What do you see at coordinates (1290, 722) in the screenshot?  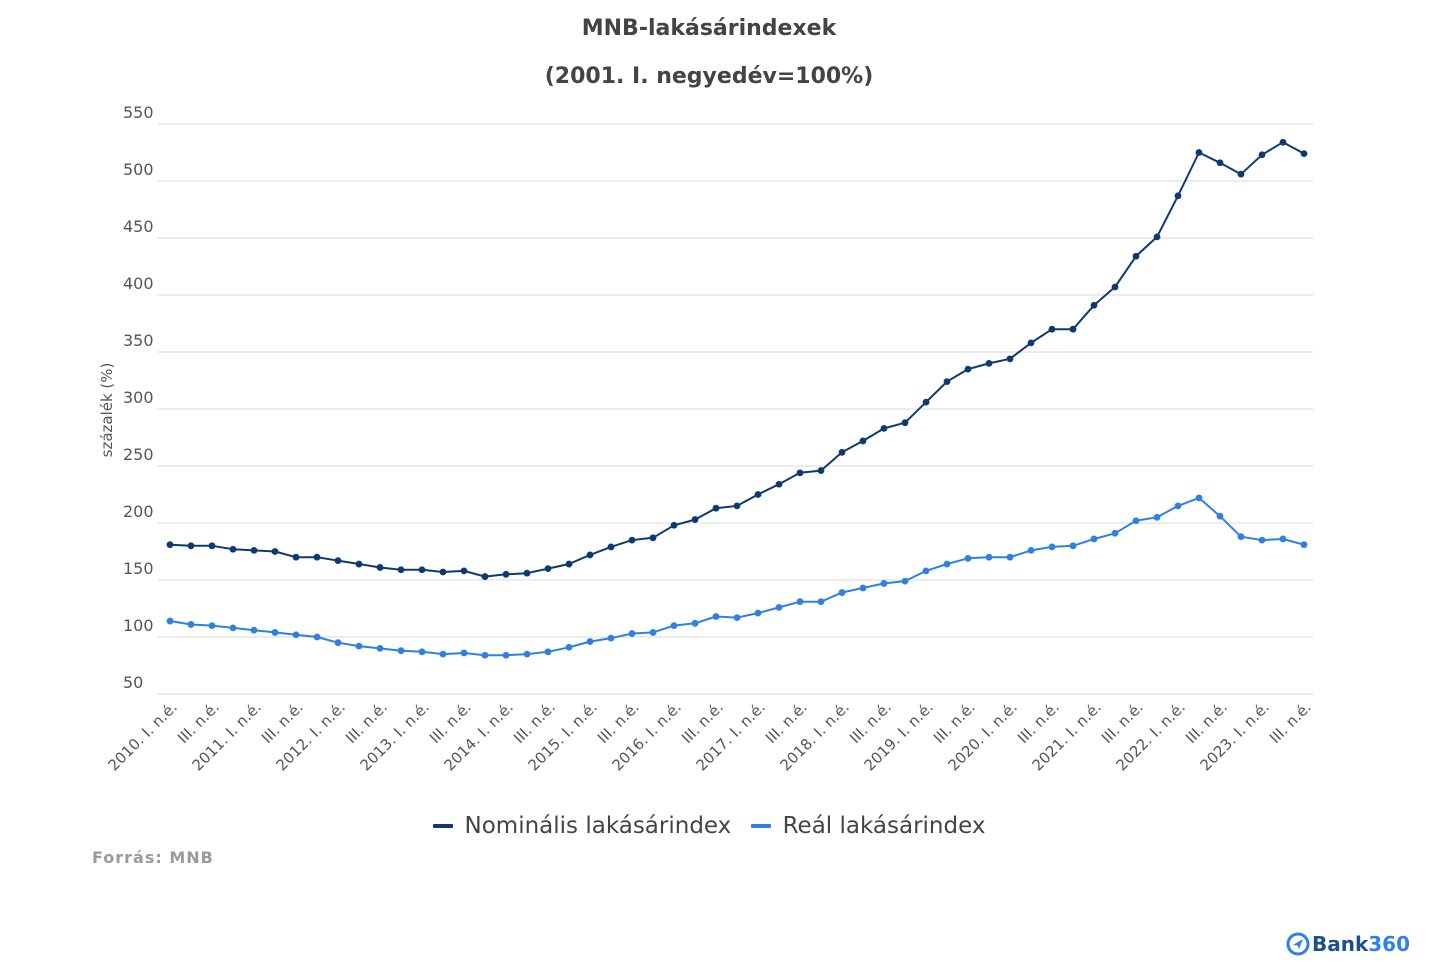 I see `x-tick-label: III. n.é.` at bounding box center [1290, 722].